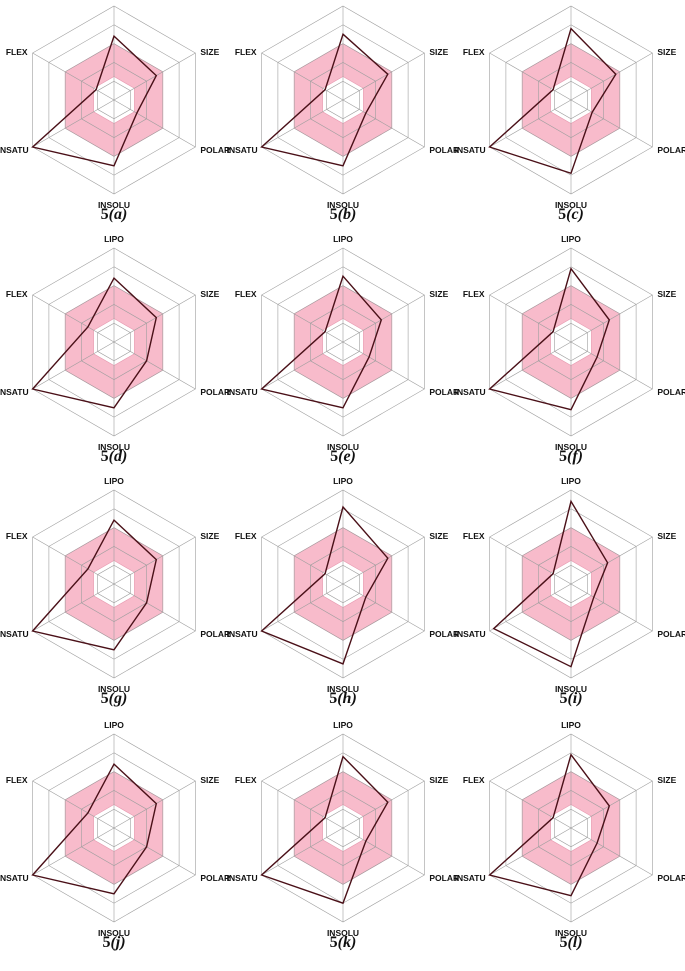  What do you see at coordinates (575, 698) in the screenshot?
I see `caption-letter: (i)` at bounding box center [575, 698].